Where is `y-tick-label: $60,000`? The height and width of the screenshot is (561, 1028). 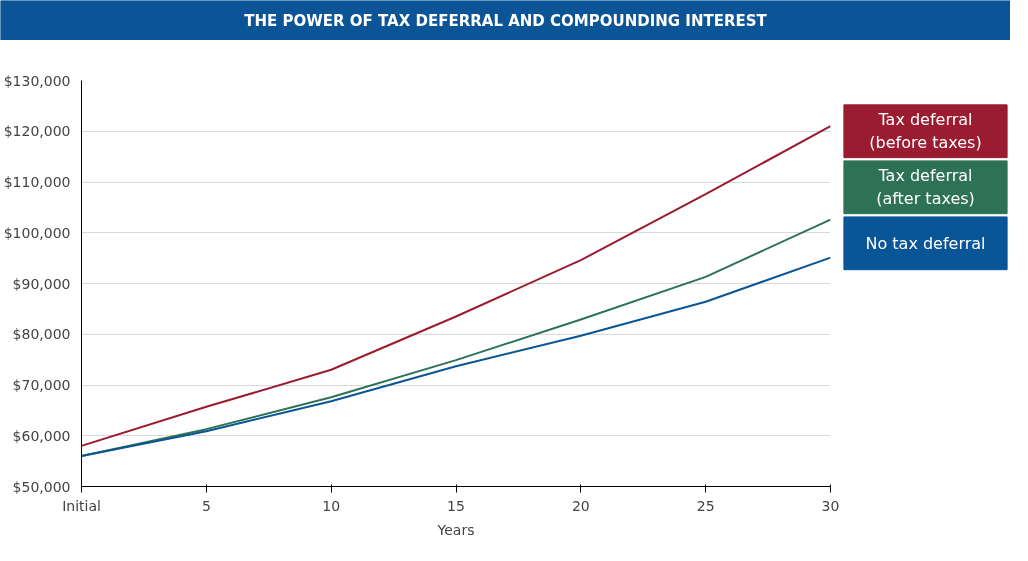 y-tick-label: $60,000 is located at coordinates (41, 435).